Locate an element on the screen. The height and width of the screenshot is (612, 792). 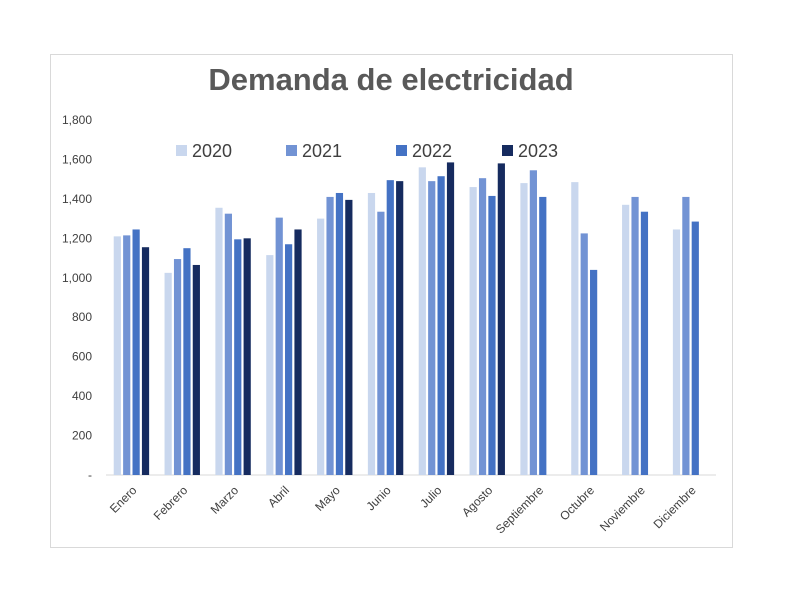
x-tick-label: Marzo is located at coordinates (225, 500).